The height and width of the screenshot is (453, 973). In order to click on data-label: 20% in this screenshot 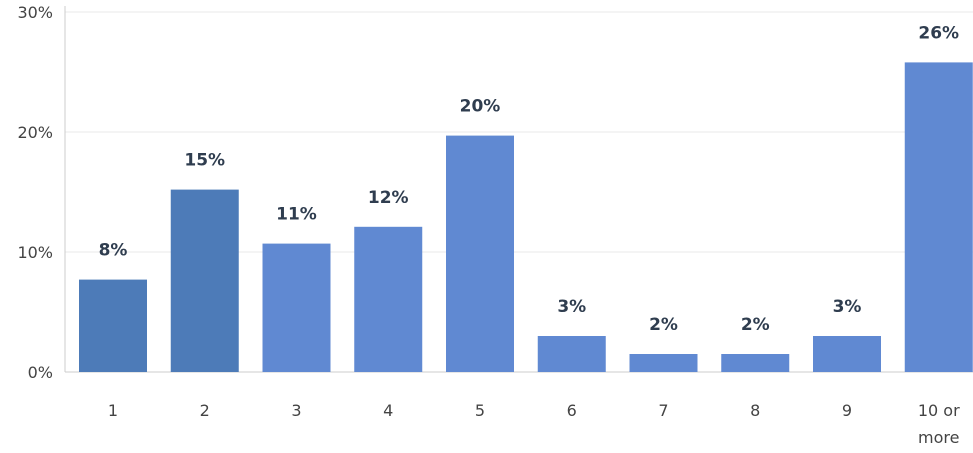, I will do `click(480, 107)`.